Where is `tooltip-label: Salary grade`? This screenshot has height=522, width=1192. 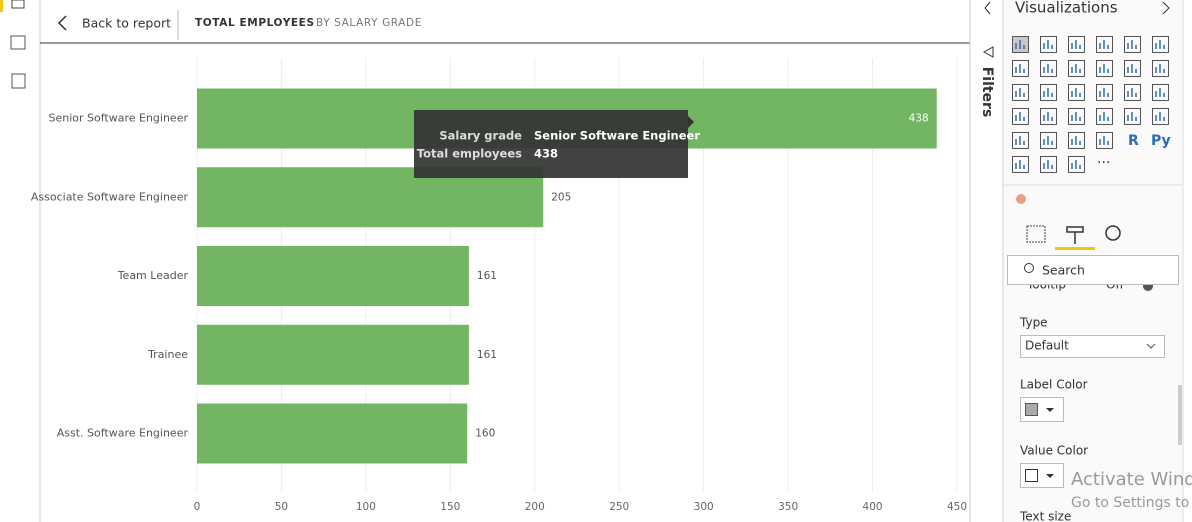
tooltip-label: Salary grade is located at coordinates (480, 136).